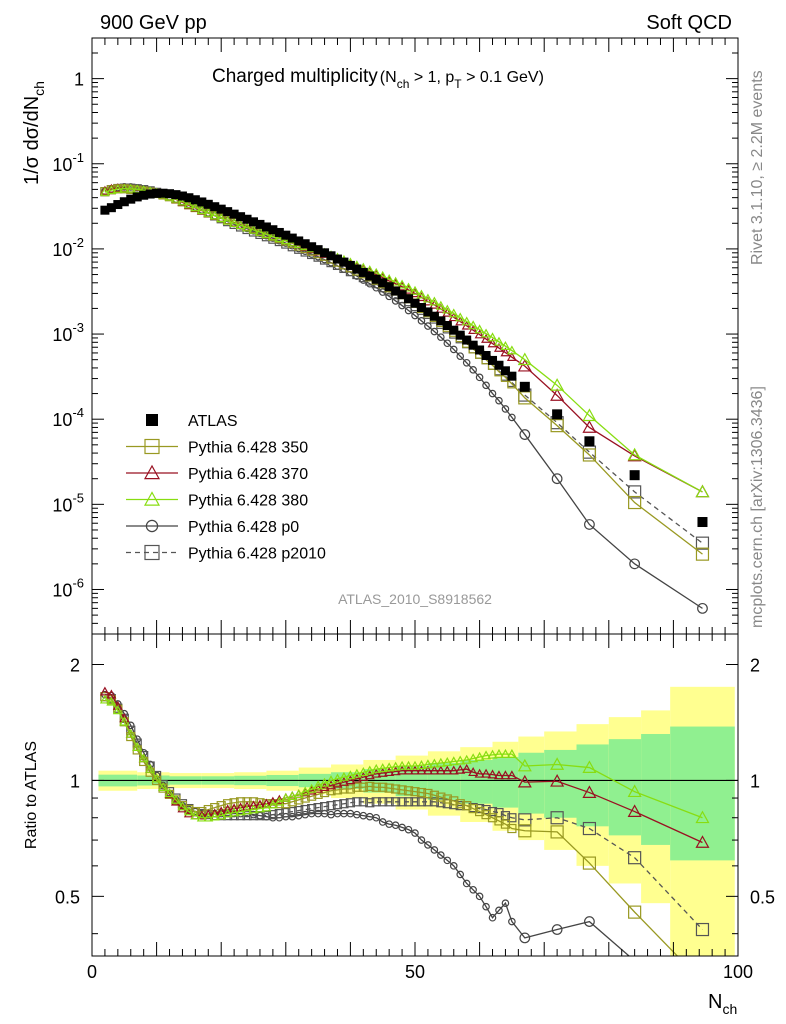 The width and height of the screenshot is (786, 1024). Describe the element at coordinates (755, 781) in the screenshot. I see `ratio-y-tick-label-right: 1` at that location.